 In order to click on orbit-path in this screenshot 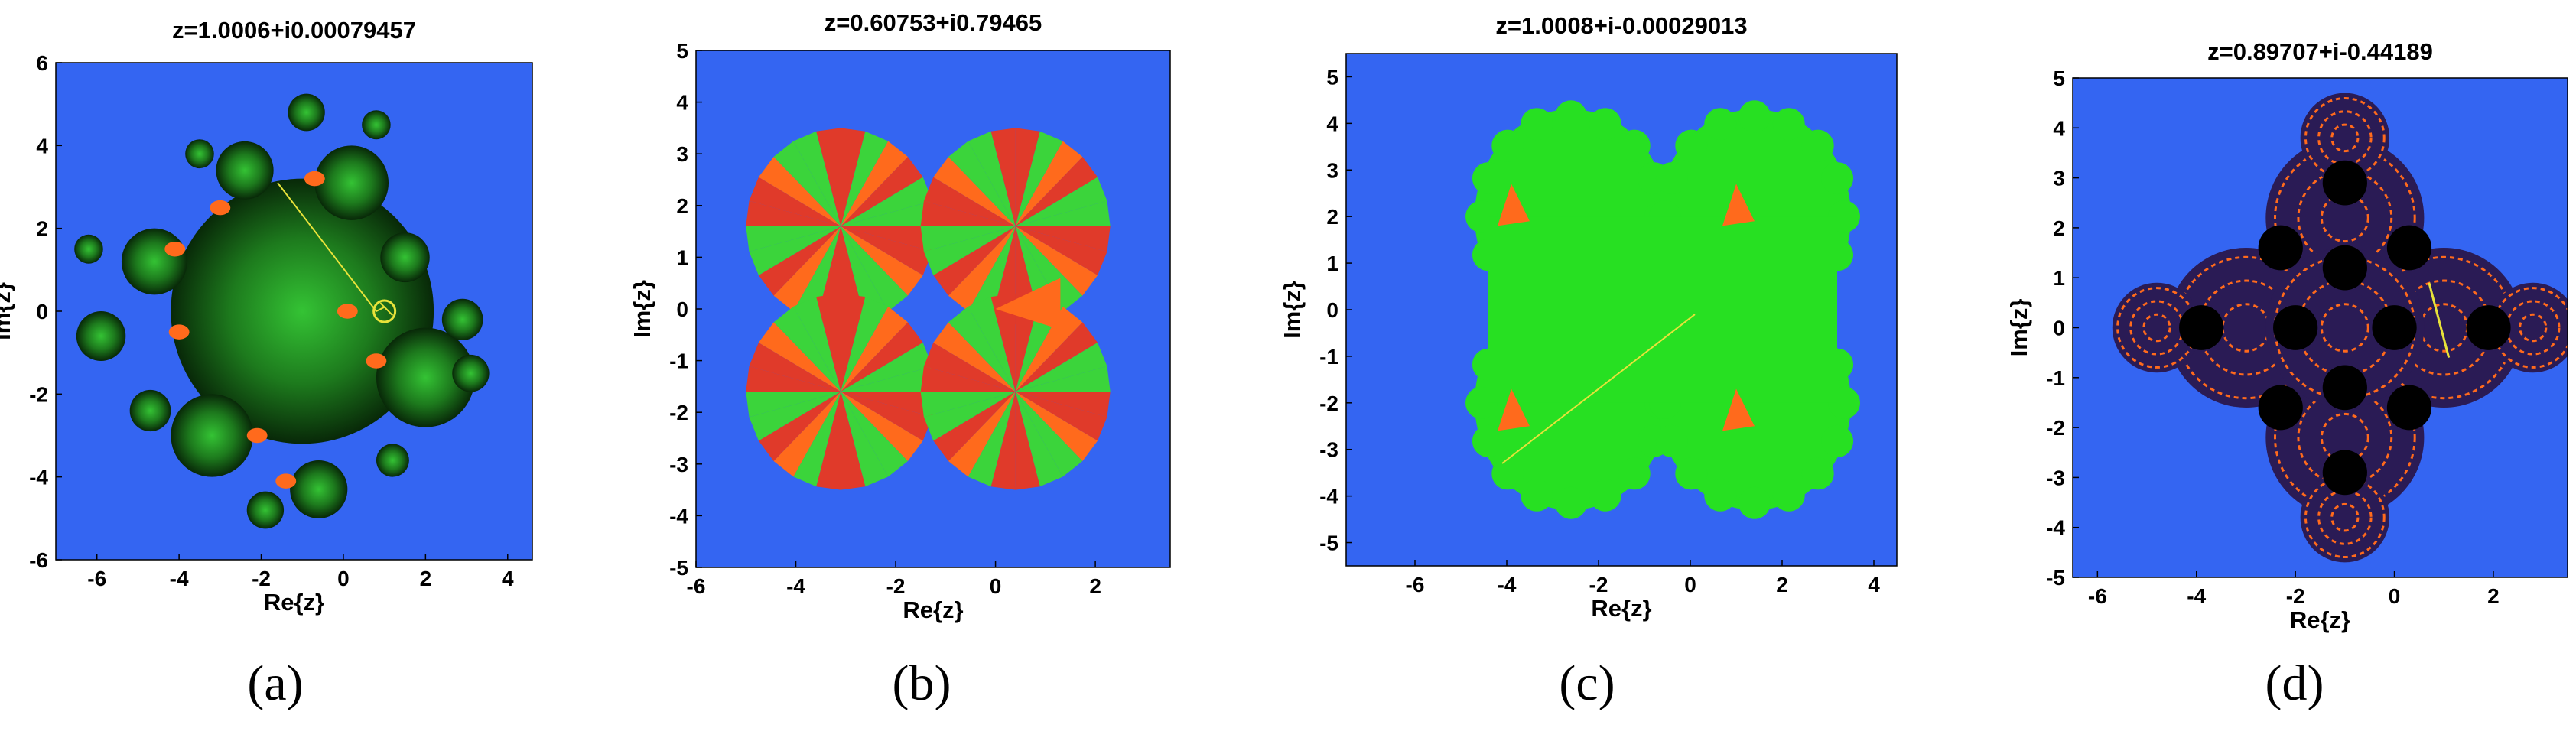, I will do `click(1598, 389)`.